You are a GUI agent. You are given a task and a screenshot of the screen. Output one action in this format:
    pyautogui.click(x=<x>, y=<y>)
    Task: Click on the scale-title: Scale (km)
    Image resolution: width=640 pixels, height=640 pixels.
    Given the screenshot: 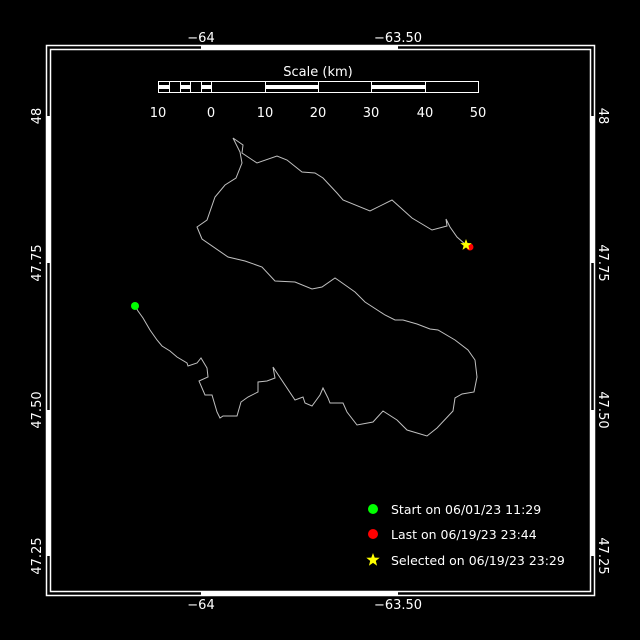 What is the action you would take?
    pyautogui.click(x=317, y=72)
    